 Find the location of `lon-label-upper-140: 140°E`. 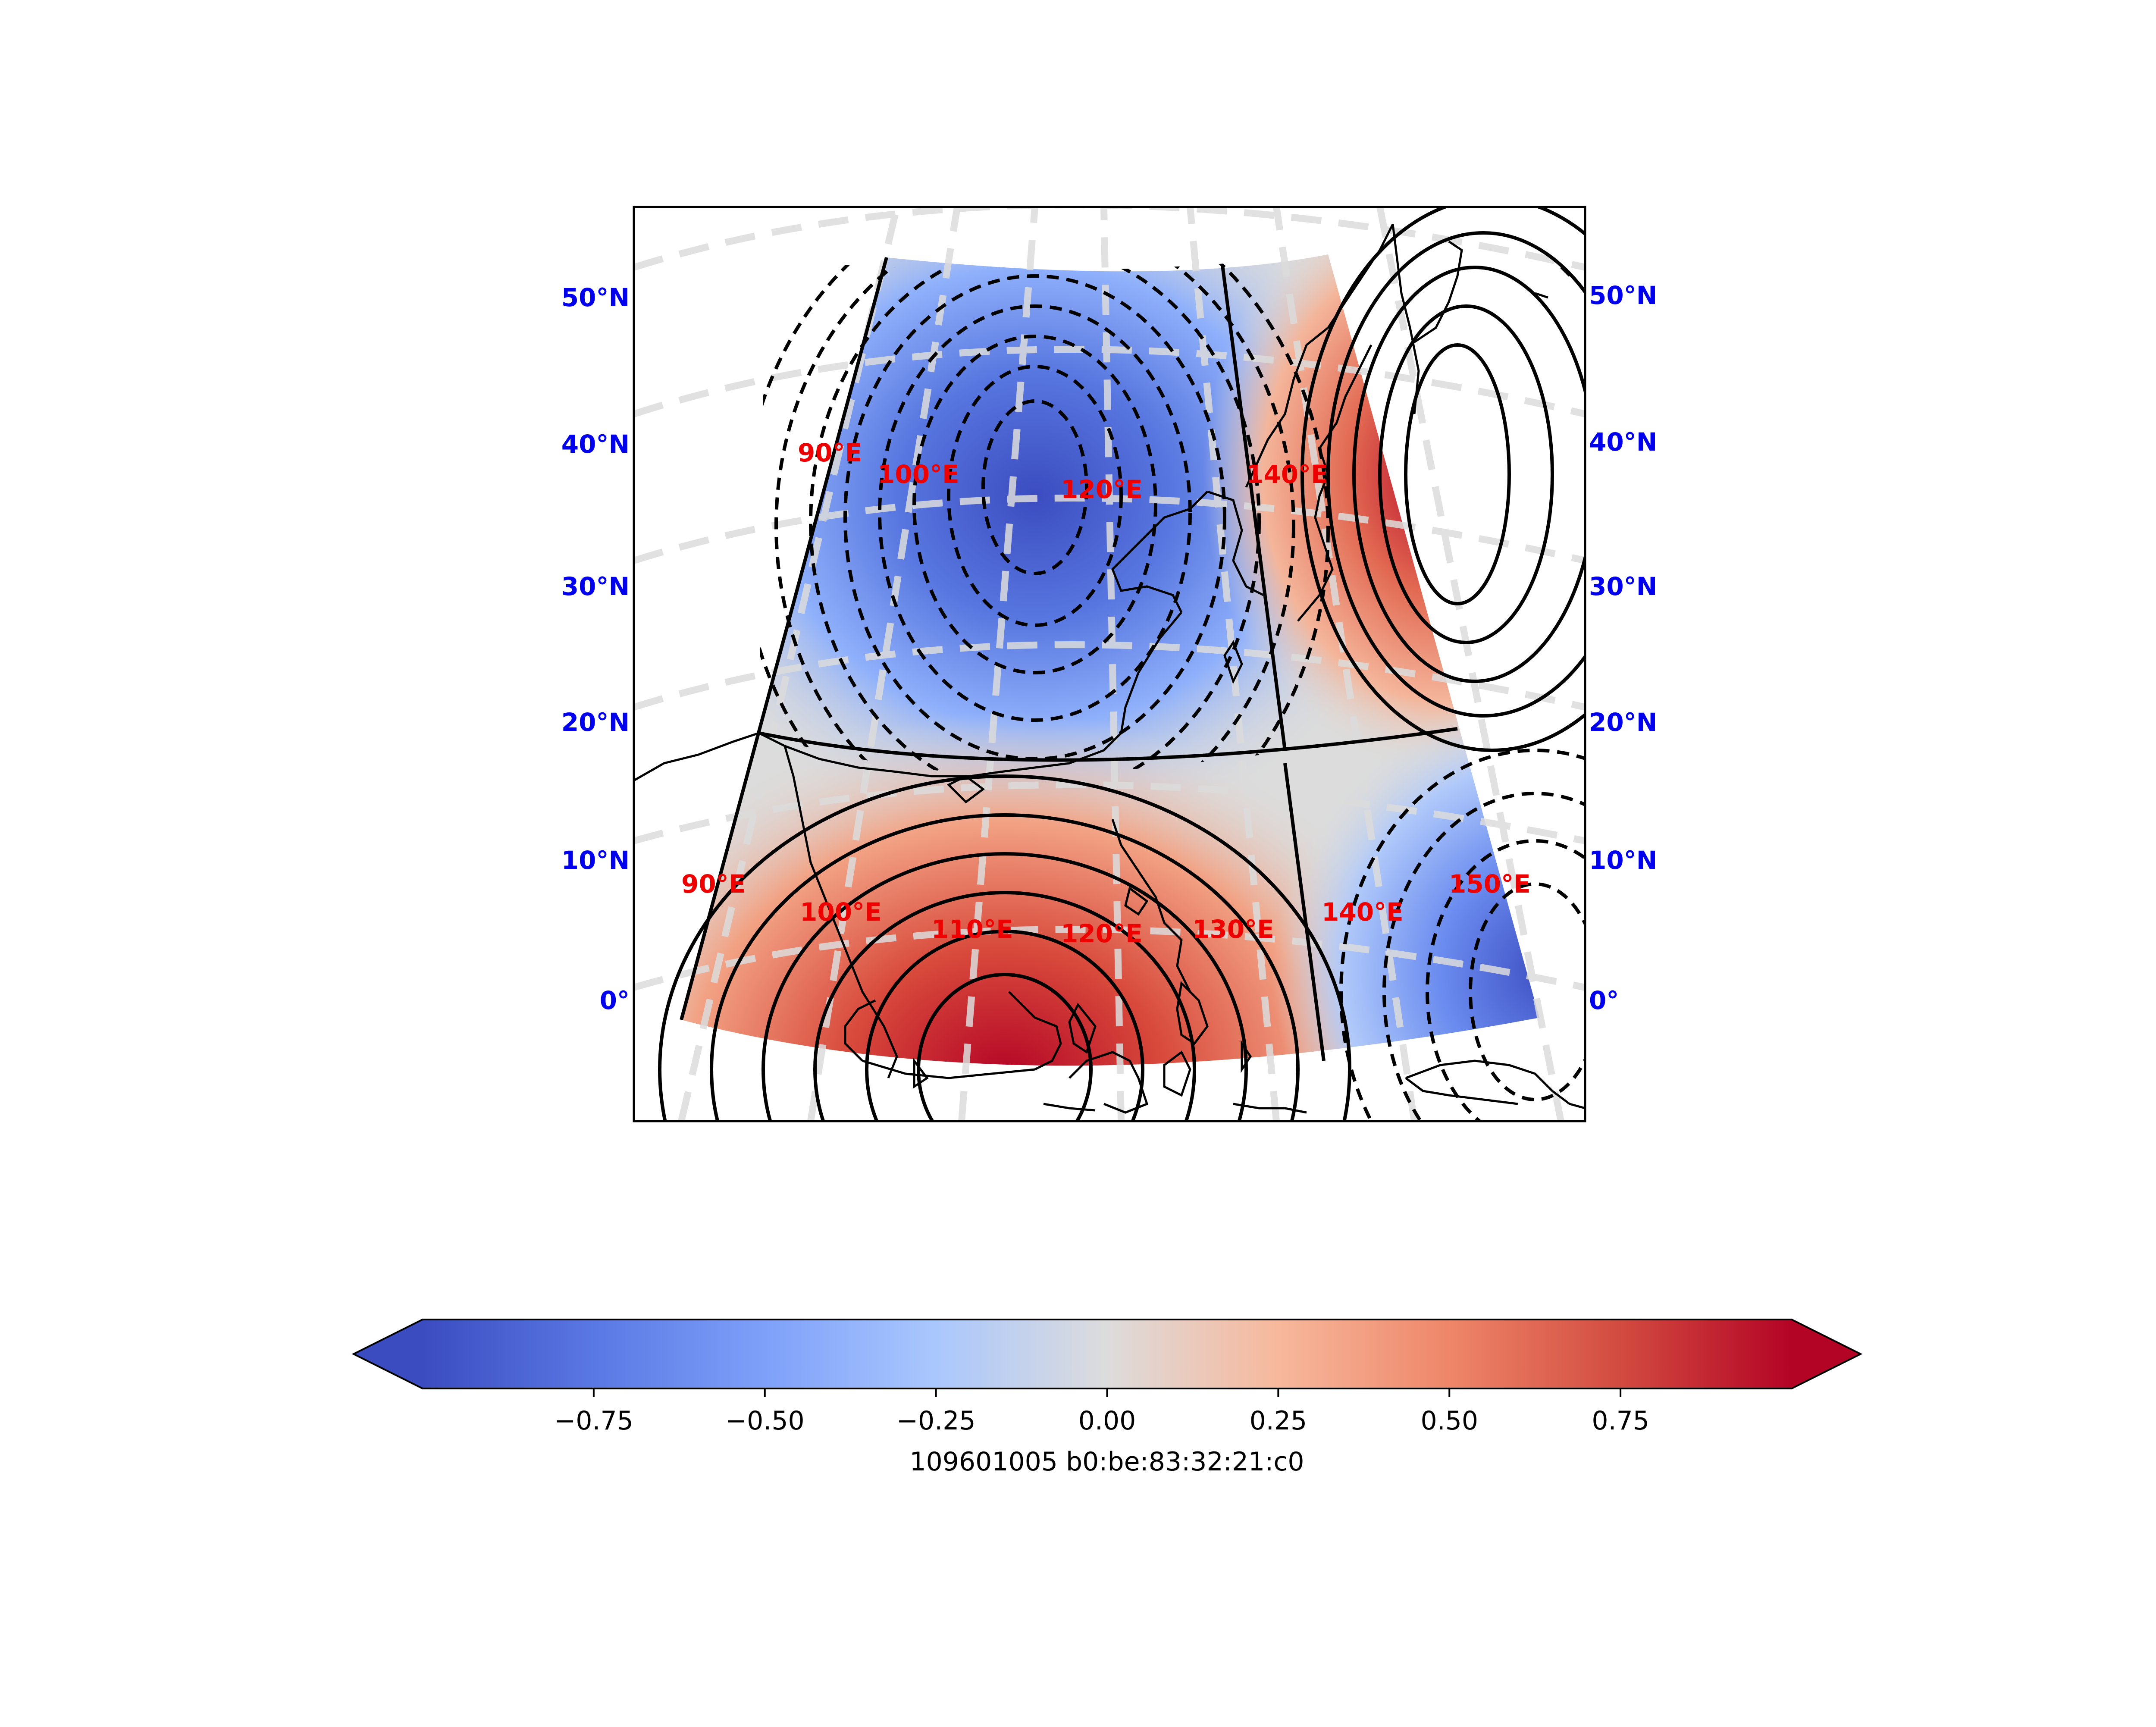

lon-label-upper-140: 140°E is located at coordinates (1287, 474).